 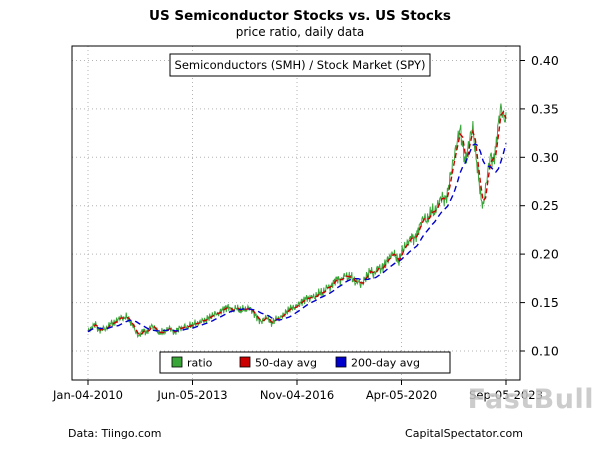 I want to click on svg-text: Apr-05-2020, so click(x=401, y=395).